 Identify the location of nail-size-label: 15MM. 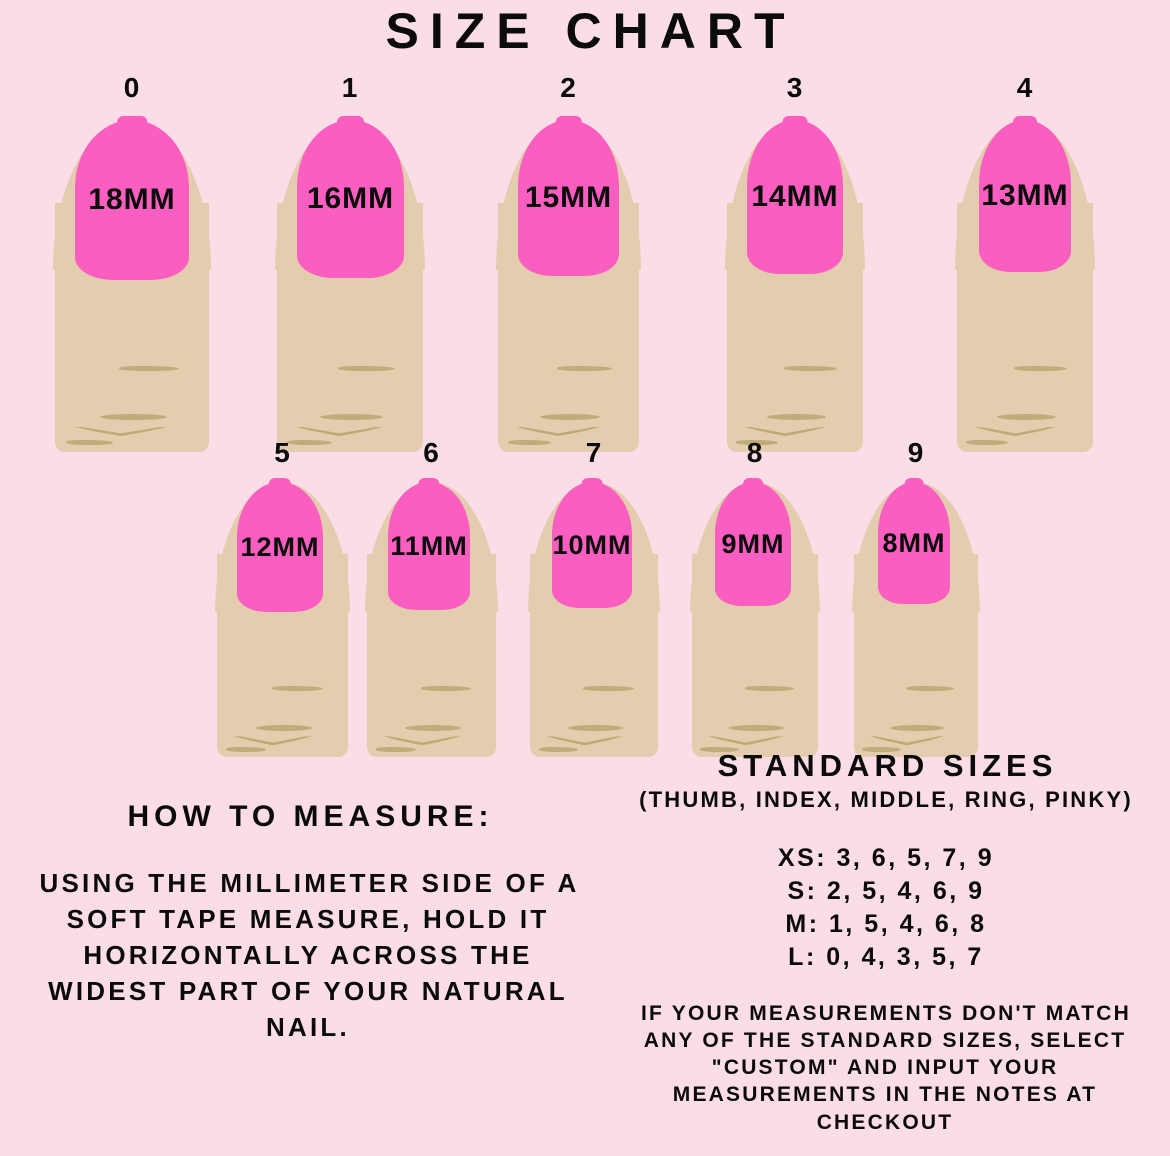
(568, 197).